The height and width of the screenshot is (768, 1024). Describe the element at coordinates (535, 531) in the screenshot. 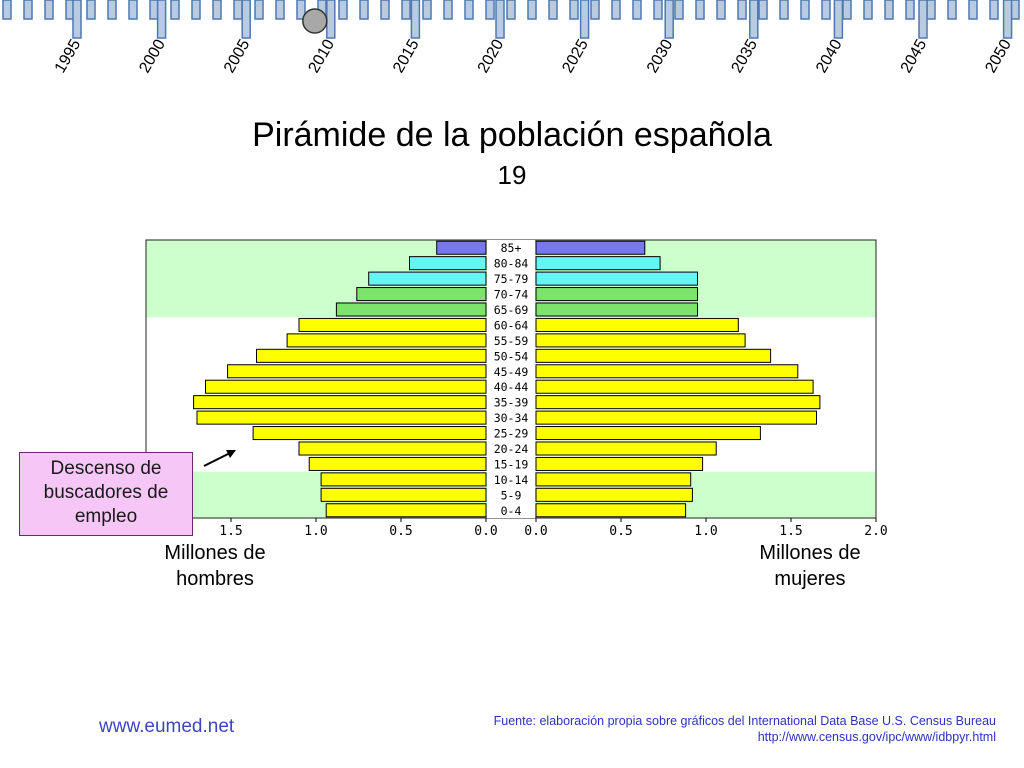

I see `tick-women-0.0: 0.0` at that location.